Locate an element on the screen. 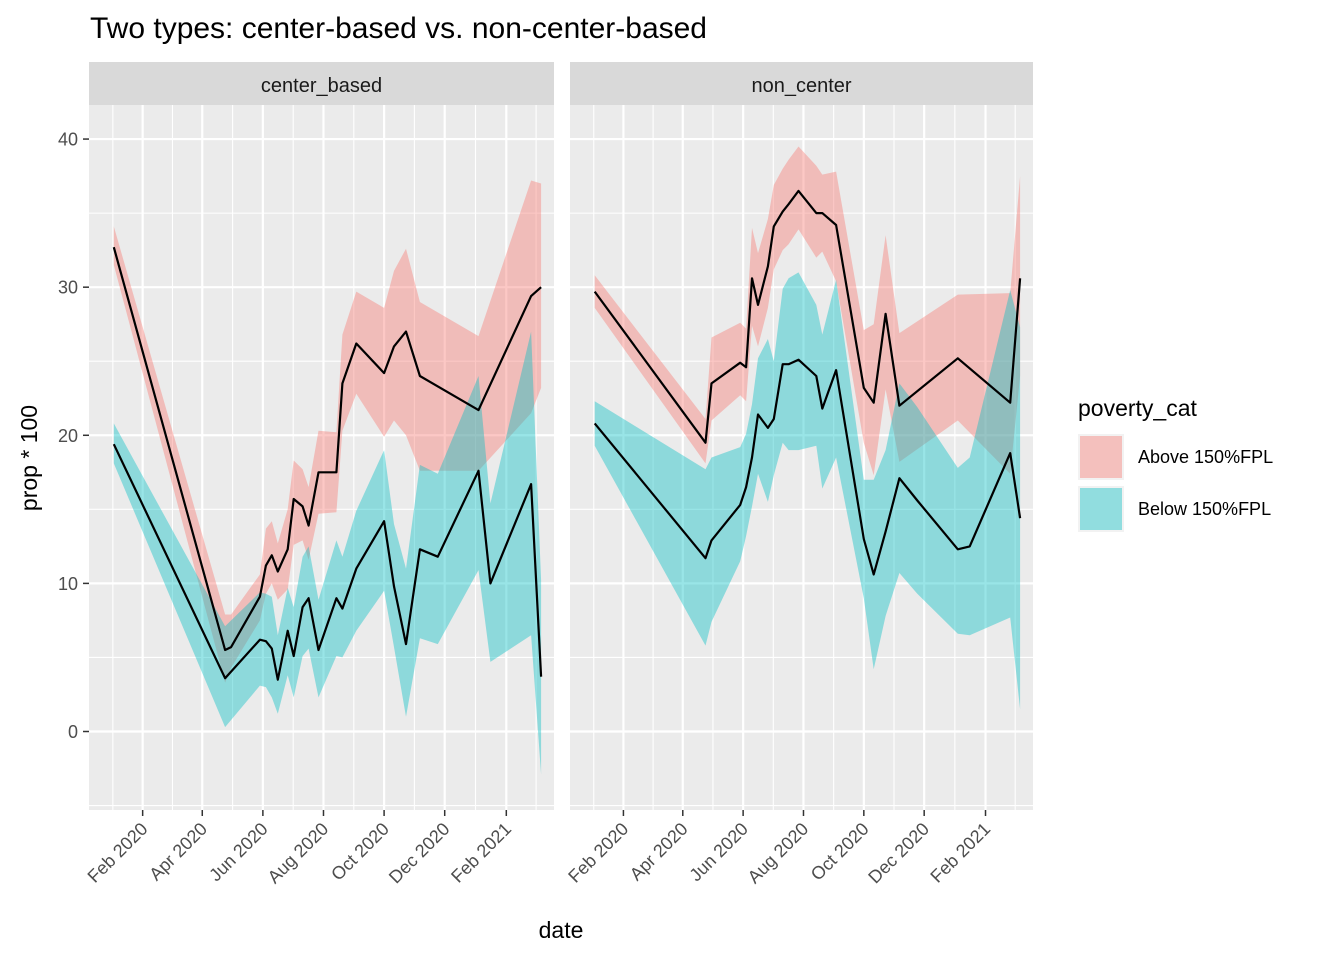 The height and width of the screenshot is (960, 1344). facet-strip-label: non_center is located at coordinates (801, 86).